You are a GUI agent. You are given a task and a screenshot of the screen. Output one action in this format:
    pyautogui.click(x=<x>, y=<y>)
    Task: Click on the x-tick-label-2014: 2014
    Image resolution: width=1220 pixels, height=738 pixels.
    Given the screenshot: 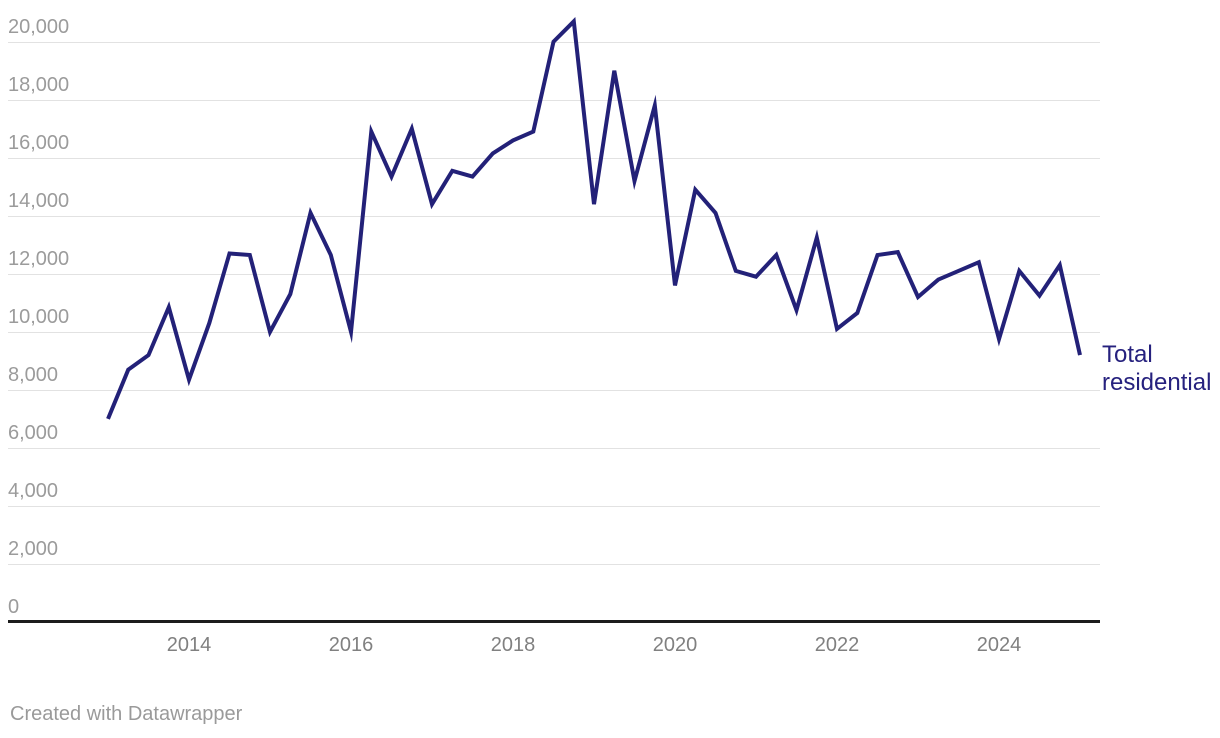 What is the action you would take?
    pyautogui.click(x=189, y=645)
    